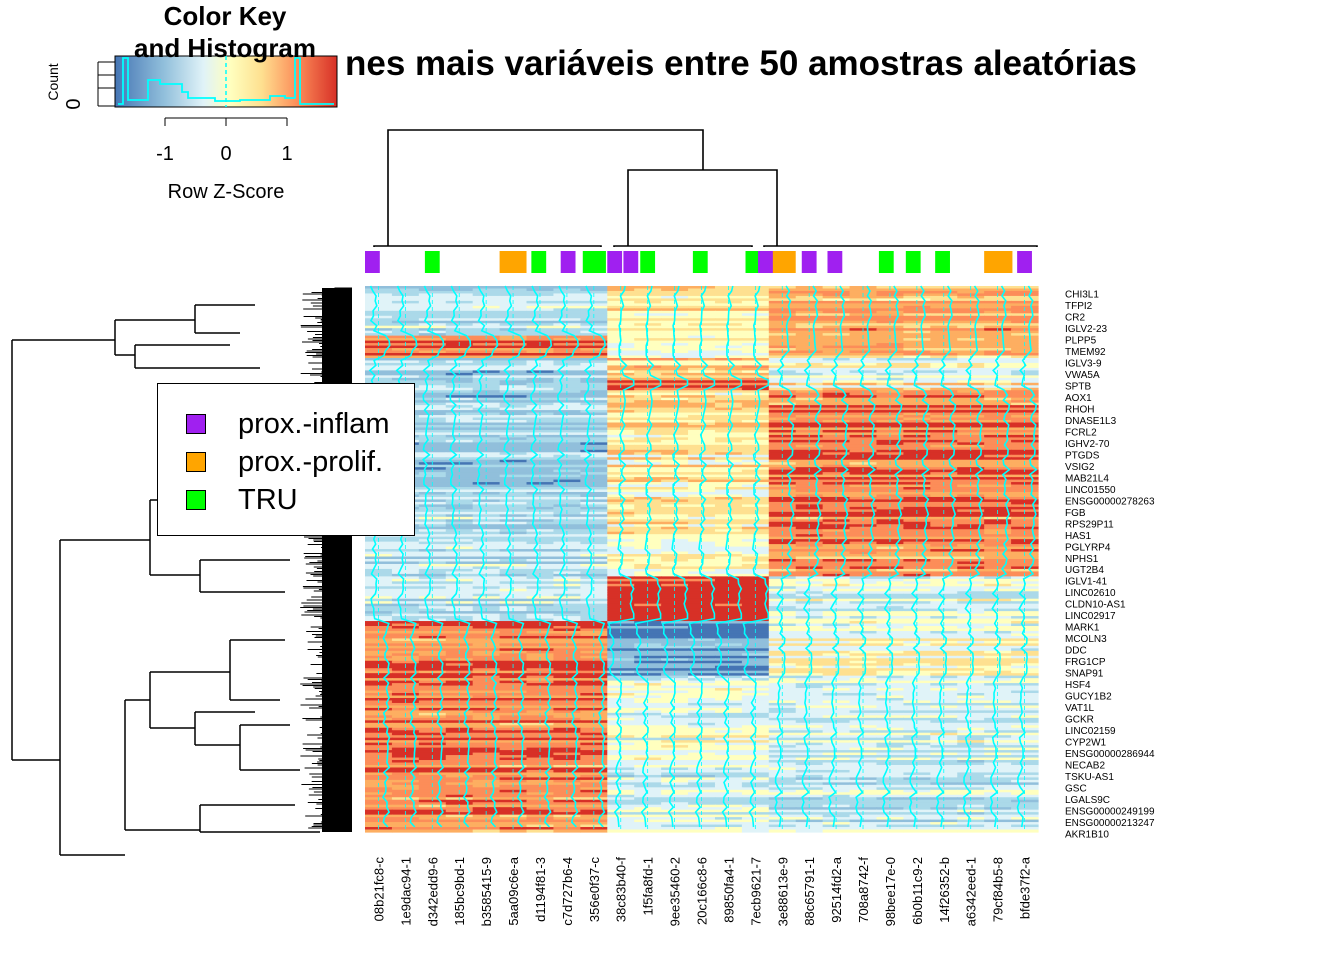  I want to click on side-color-prox-inflam, so click(615, 262).